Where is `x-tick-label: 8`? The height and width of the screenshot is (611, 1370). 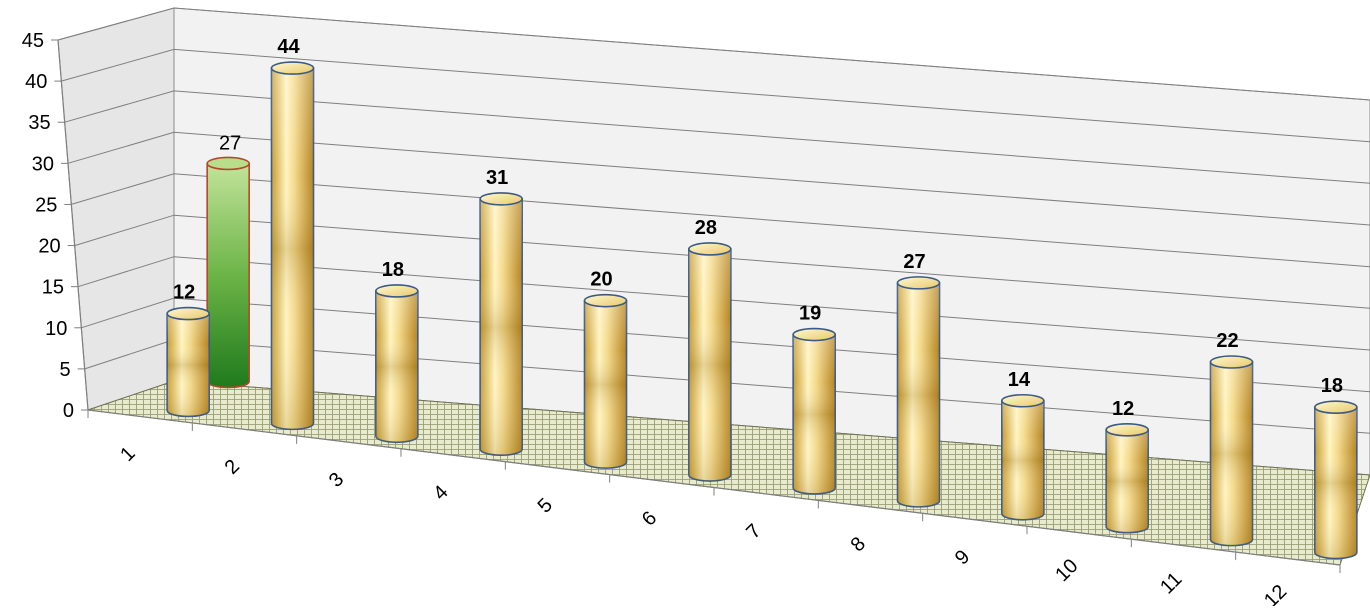 x-tick-label: 8 is located at coordinates (858, 544).